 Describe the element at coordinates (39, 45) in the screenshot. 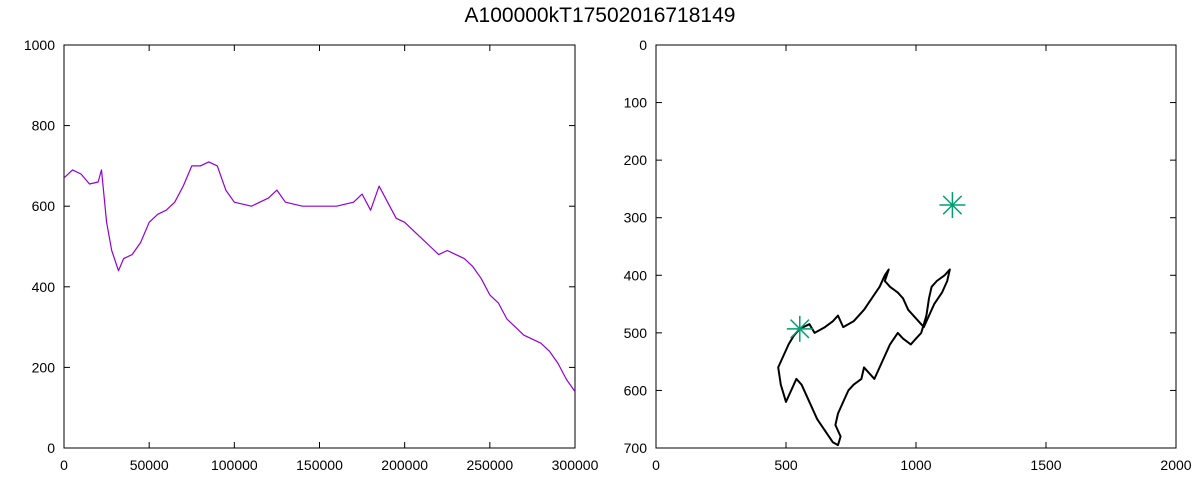

I see `y-tick-label: 1000` at that location.